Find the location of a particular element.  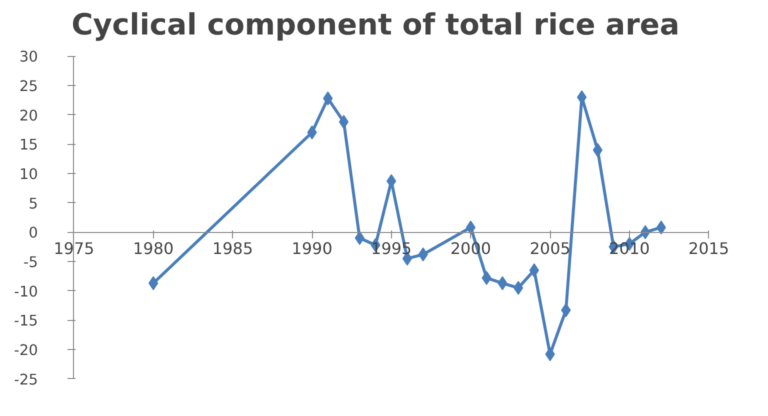

y-tick-label: 0 is located at coordinates (33, 233).